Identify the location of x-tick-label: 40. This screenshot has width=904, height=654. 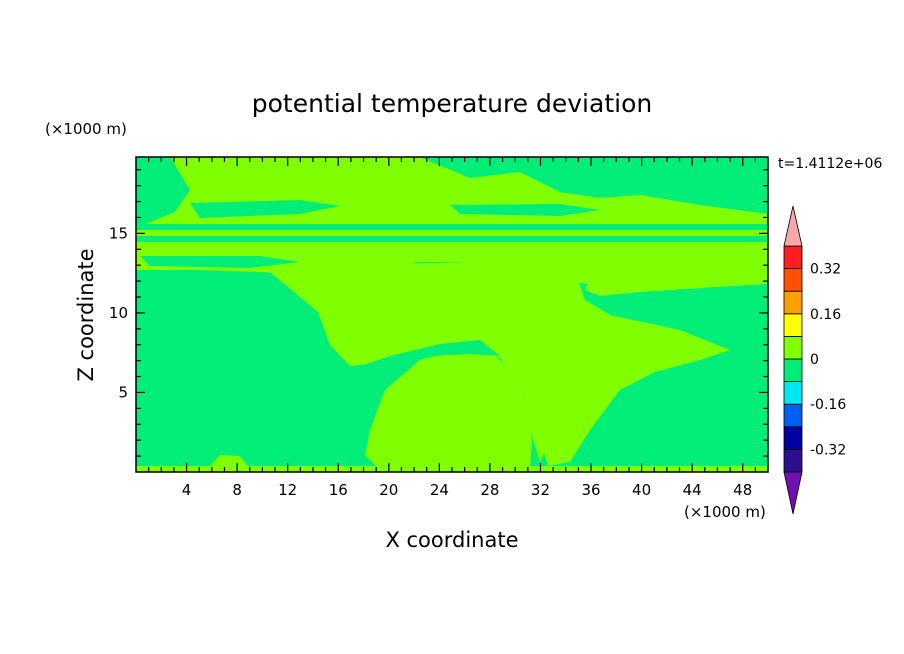
(641, 490).